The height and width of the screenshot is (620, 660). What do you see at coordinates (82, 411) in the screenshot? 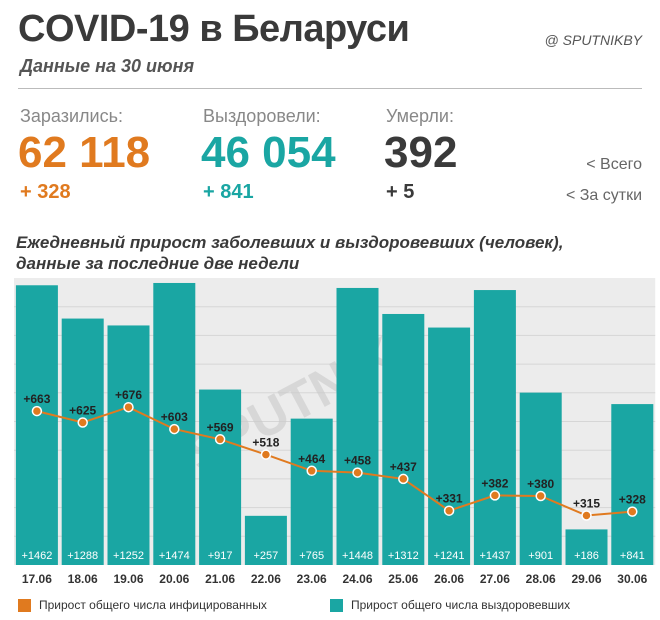
I see `infected-point-label: +625` at bounding box center [82, 411].